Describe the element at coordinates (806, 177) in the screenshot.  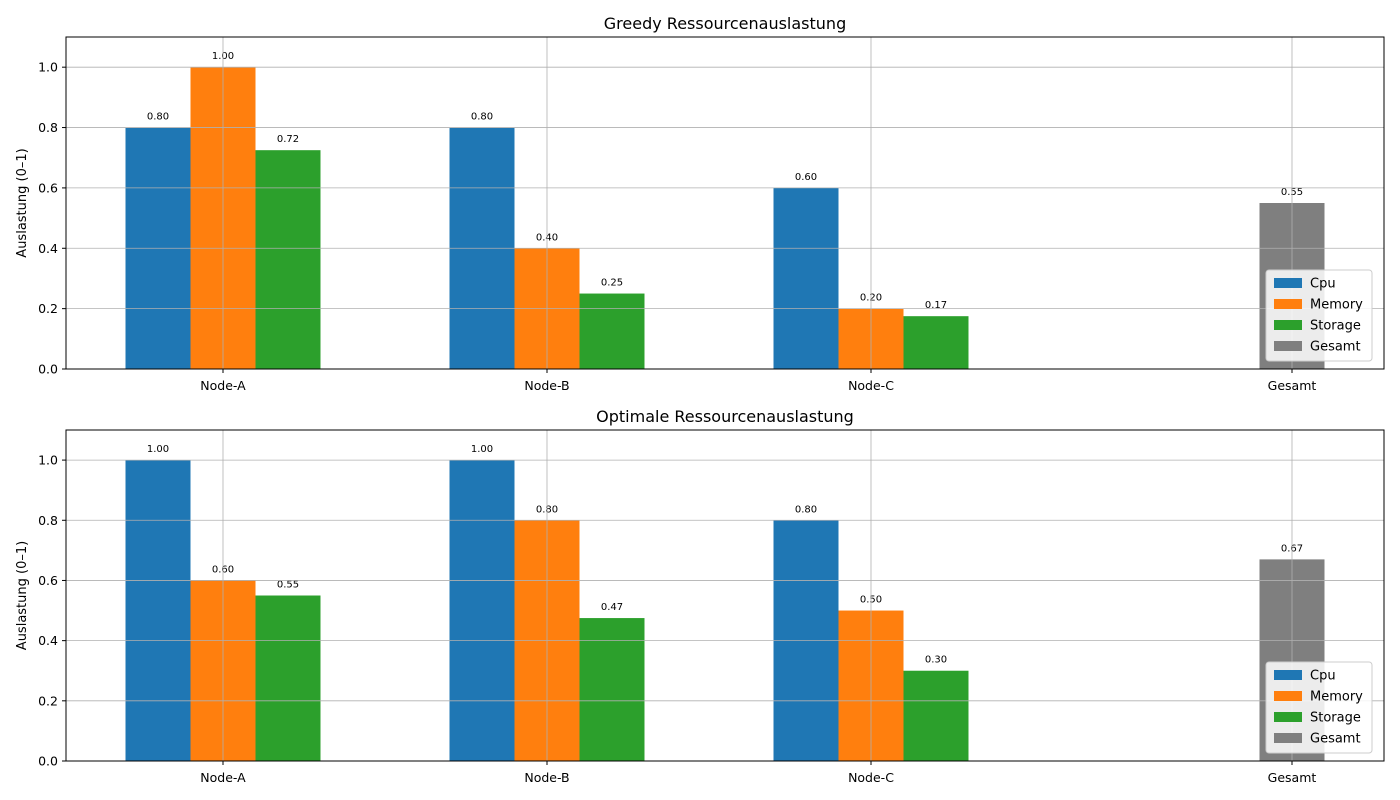
I see `data-label: 0.60` at that location.